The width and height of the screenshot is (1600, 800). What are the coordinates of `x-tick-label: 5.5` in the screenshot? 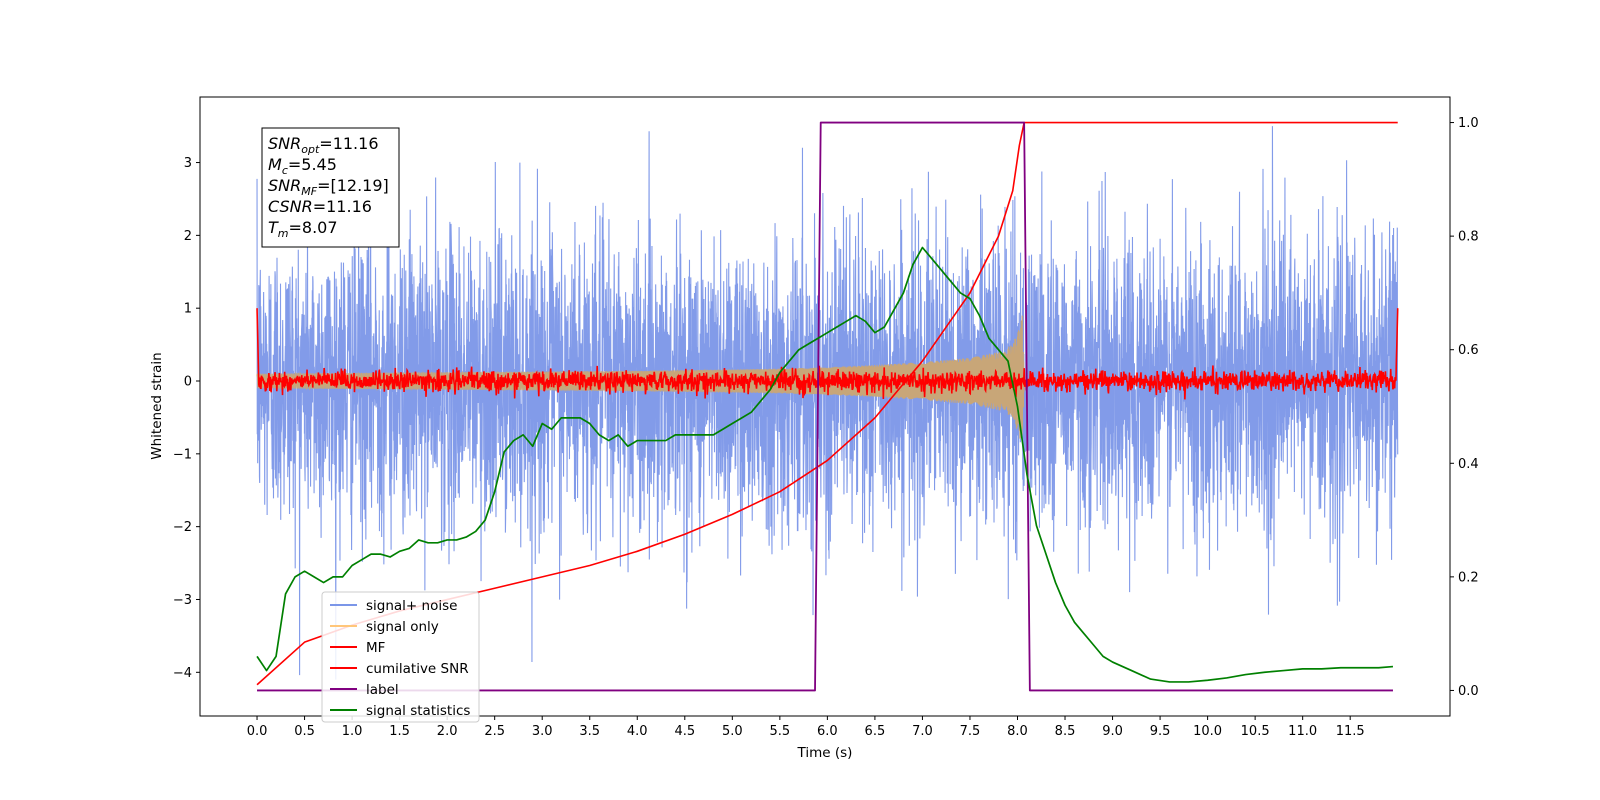 It's located at (780, 731).